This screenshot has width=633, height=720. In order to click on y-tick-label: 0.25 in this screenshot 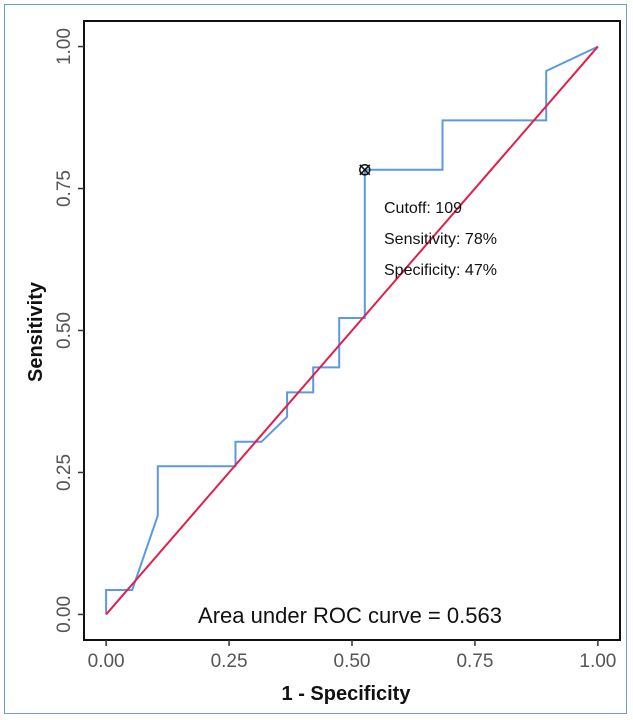, I will do `click(64, 472)`.